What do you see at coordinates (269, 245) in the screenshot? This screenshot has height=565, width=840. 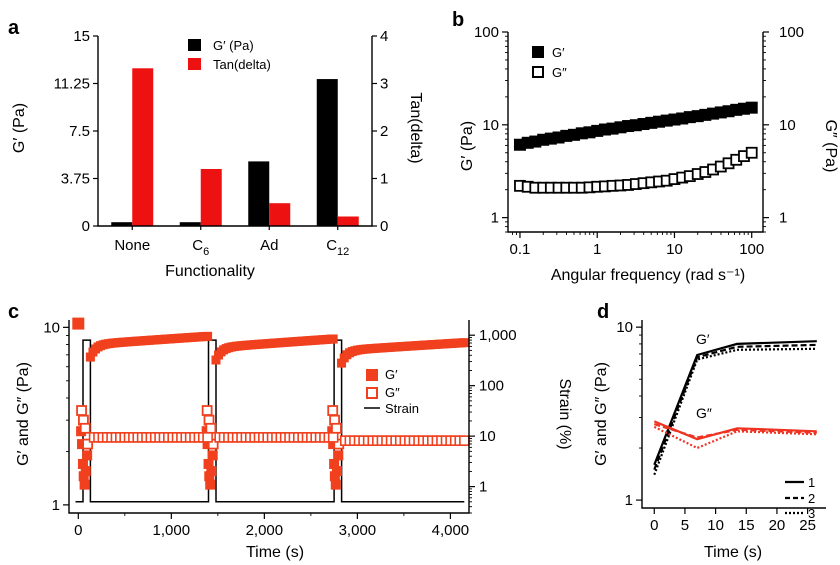 I see `x-tick-label-2: Ad` at bounding box center [269, 245].